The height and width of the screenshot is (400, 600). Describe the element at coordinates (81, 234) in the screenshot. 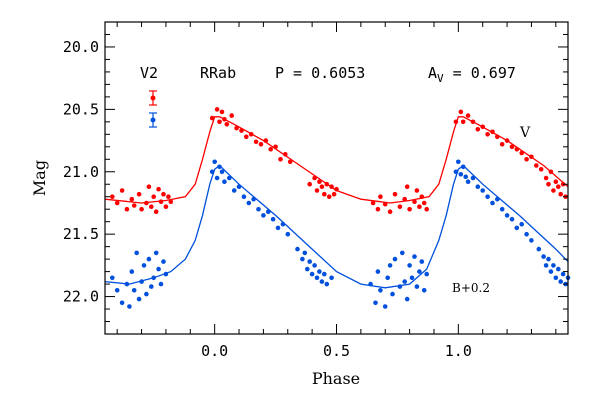

I see `y-tick-label: 21.5` at that location.